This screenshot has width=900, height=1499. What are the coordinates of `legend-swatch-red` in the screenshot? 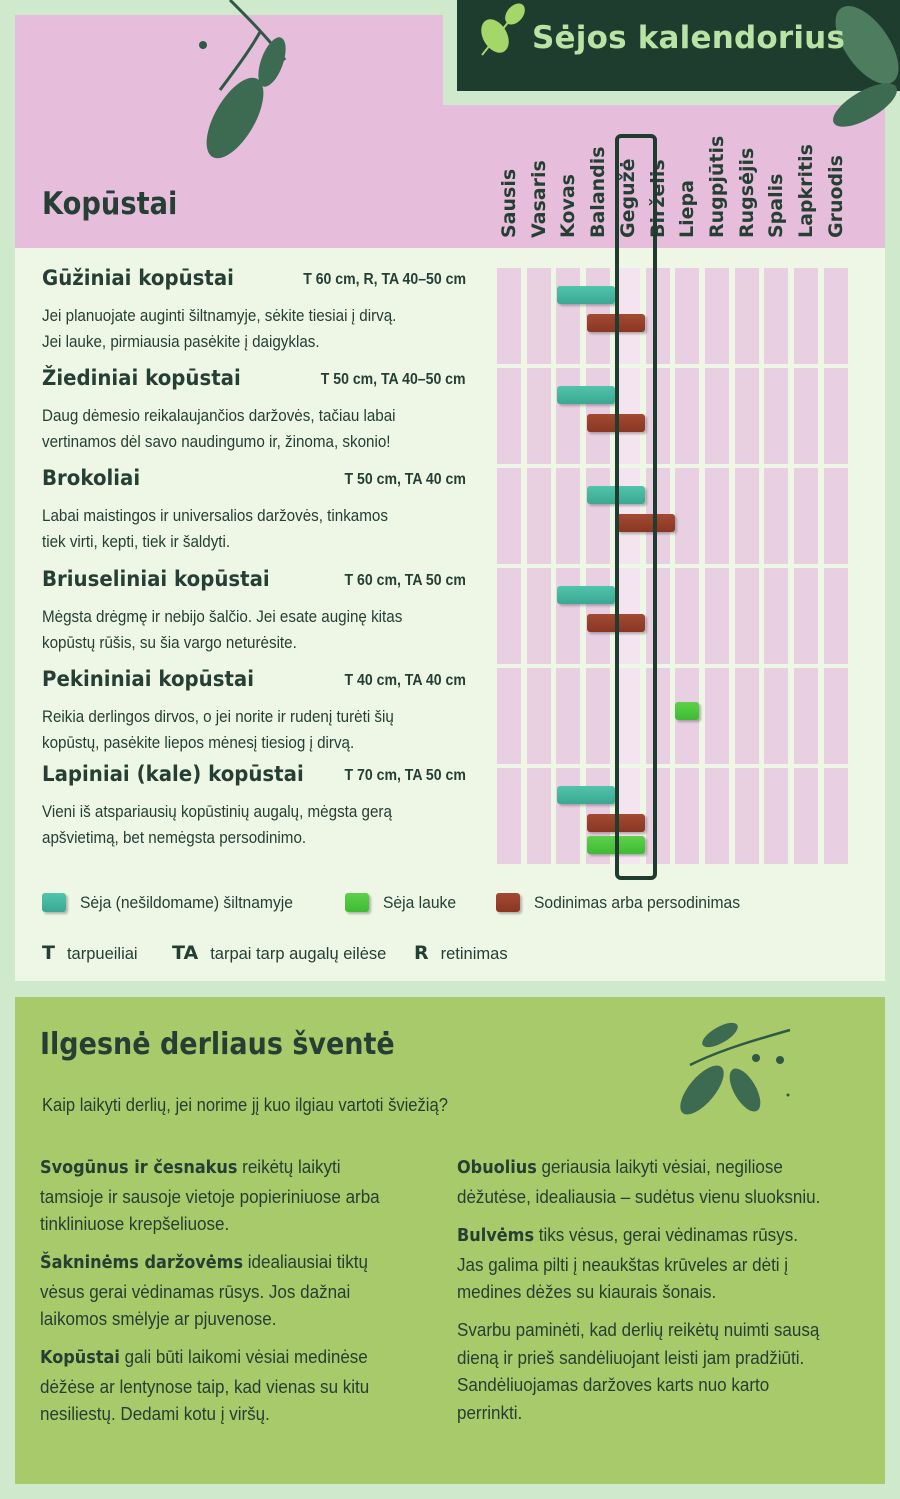 It's located at (508, 902).